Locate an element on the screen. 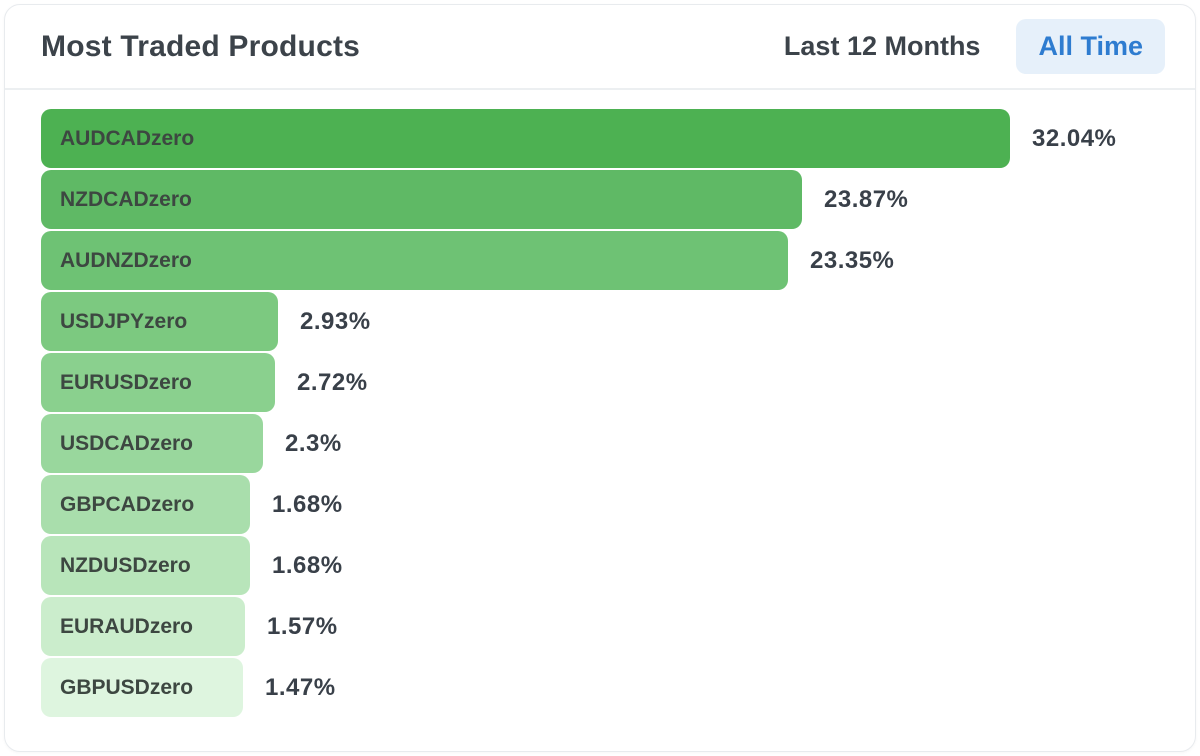 The width and height of the screenshot is (1200, 756). bar-product-label: EURAUDzero is located at coordinates (127, 626).